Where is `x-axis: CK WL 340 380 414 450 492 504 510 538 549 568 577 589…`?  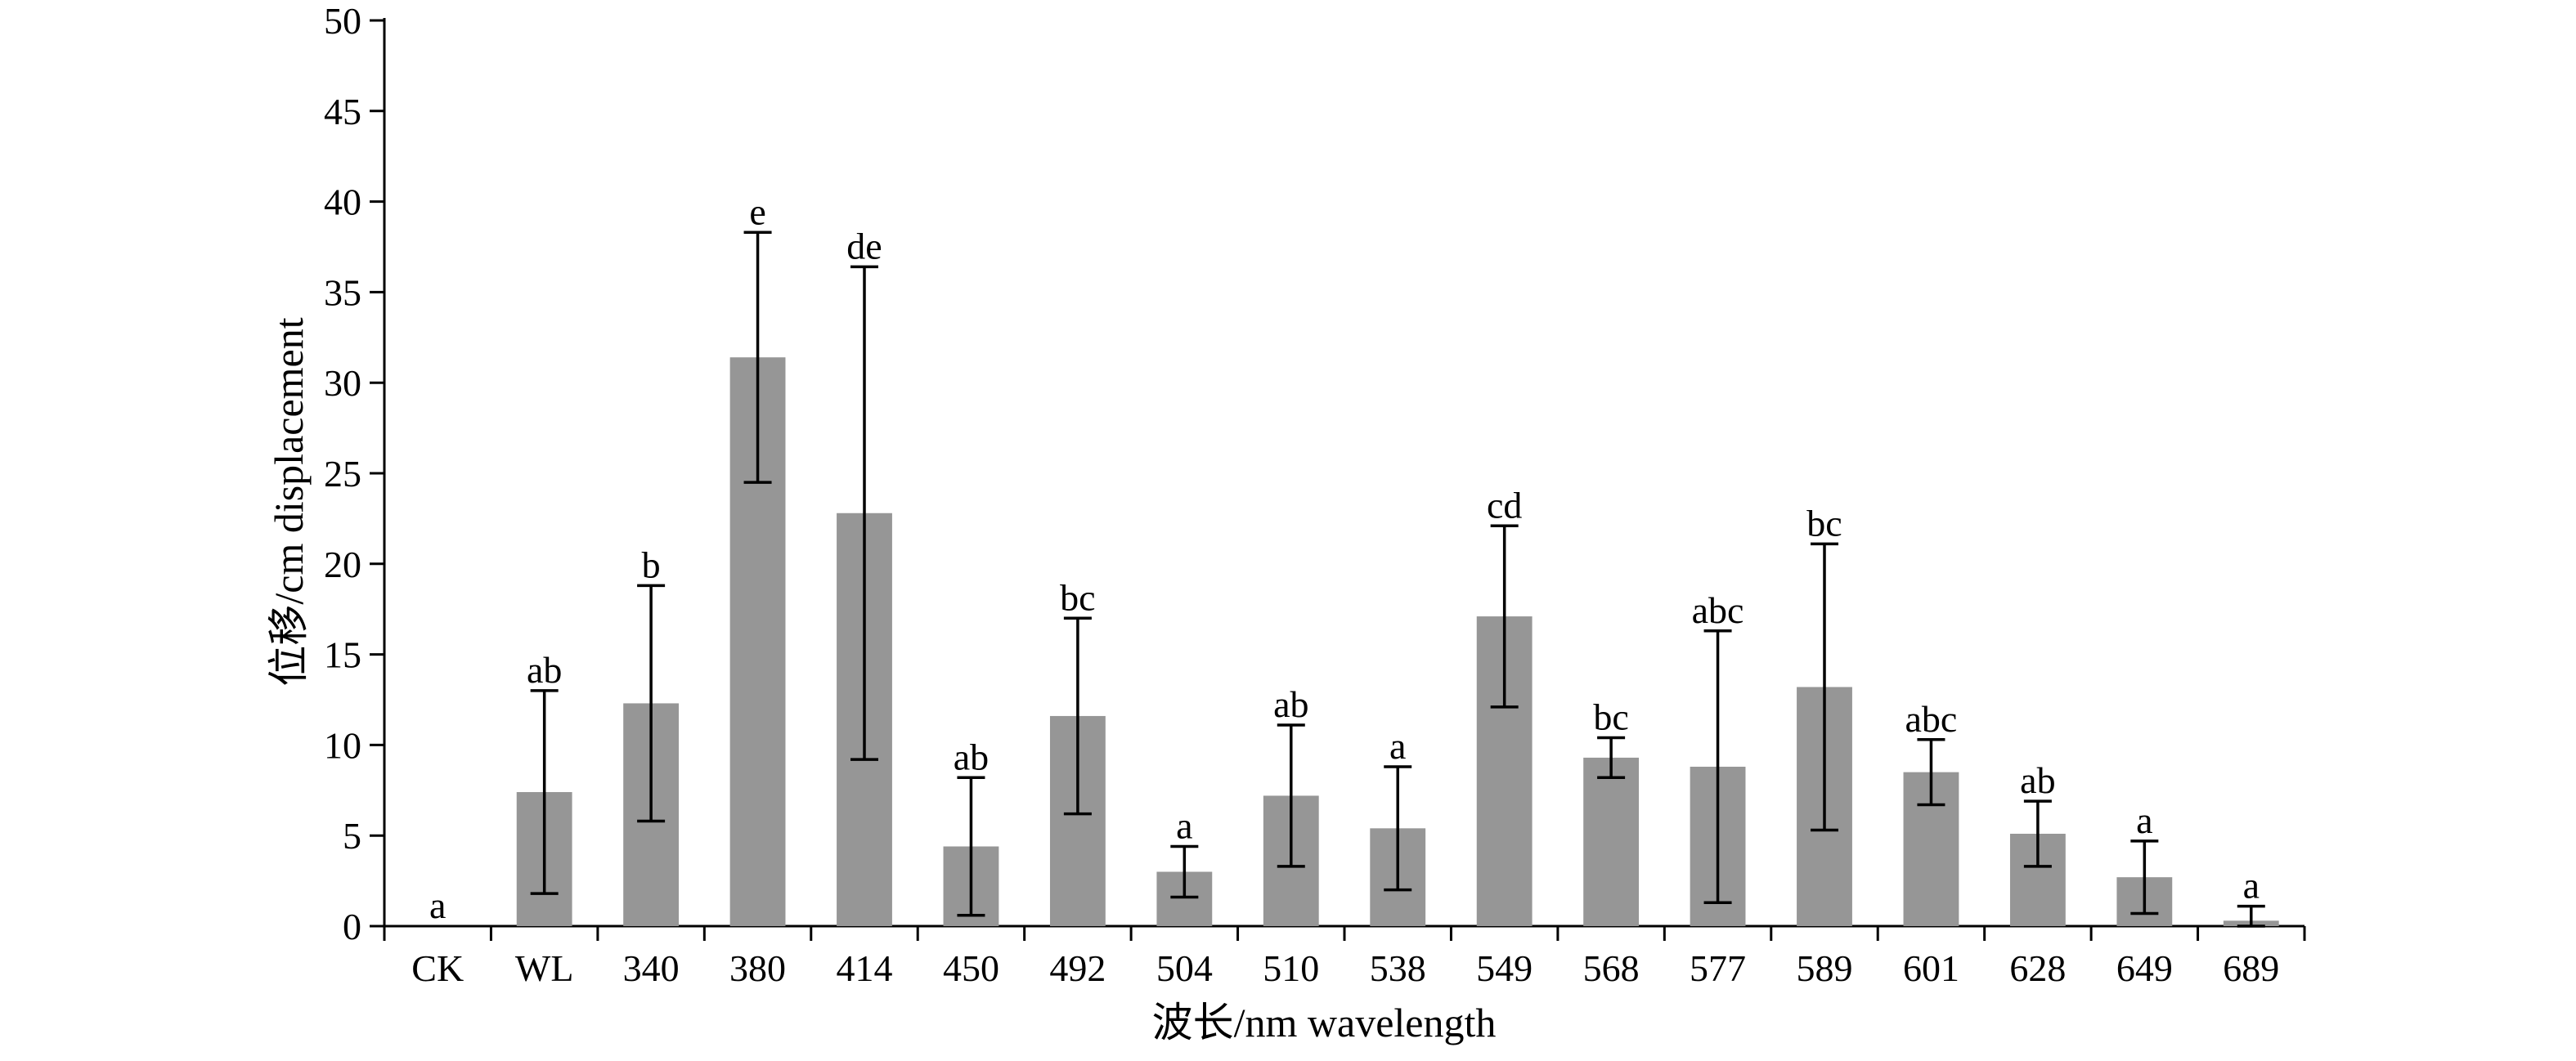 x-axis: CK WL 340 380 414 450 492 504 510 538 549 568 577 589… is located at coordinates (1344, 957).